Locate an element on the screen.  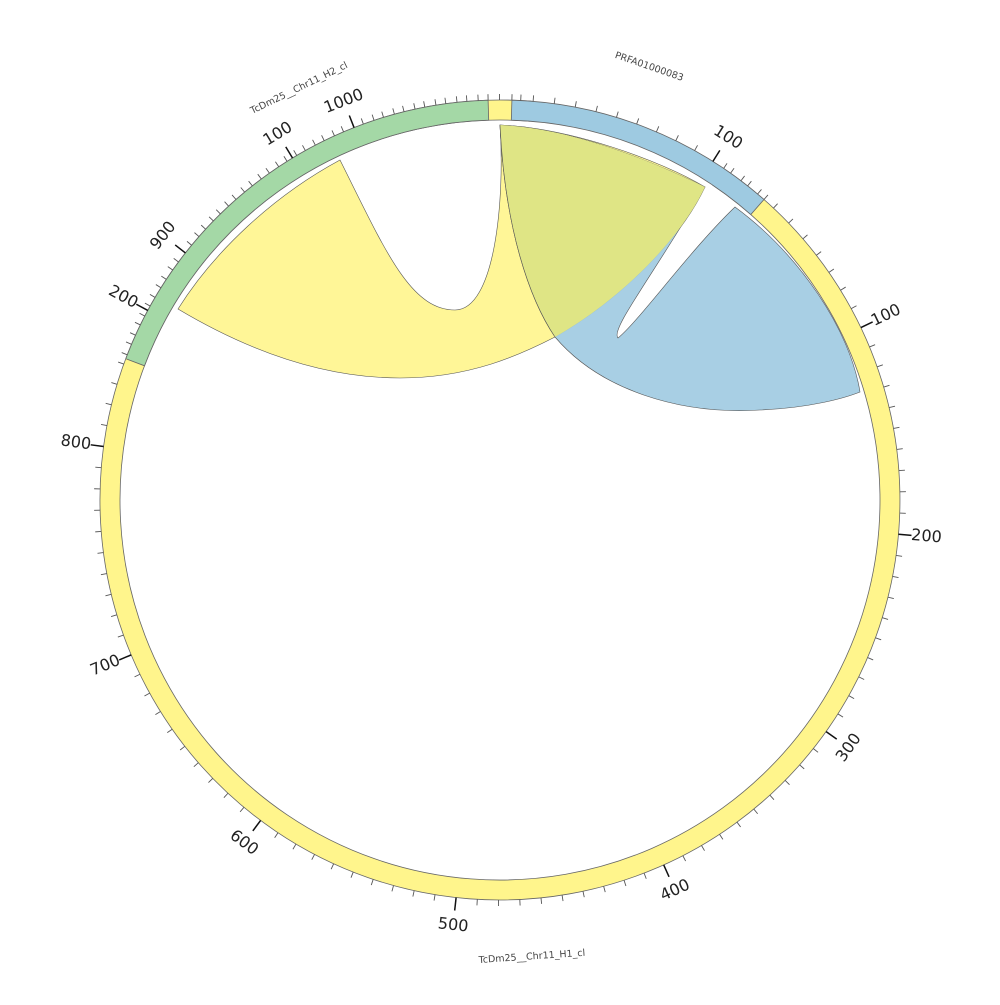
tick-label: 300 is located at coordinates (848, 747).